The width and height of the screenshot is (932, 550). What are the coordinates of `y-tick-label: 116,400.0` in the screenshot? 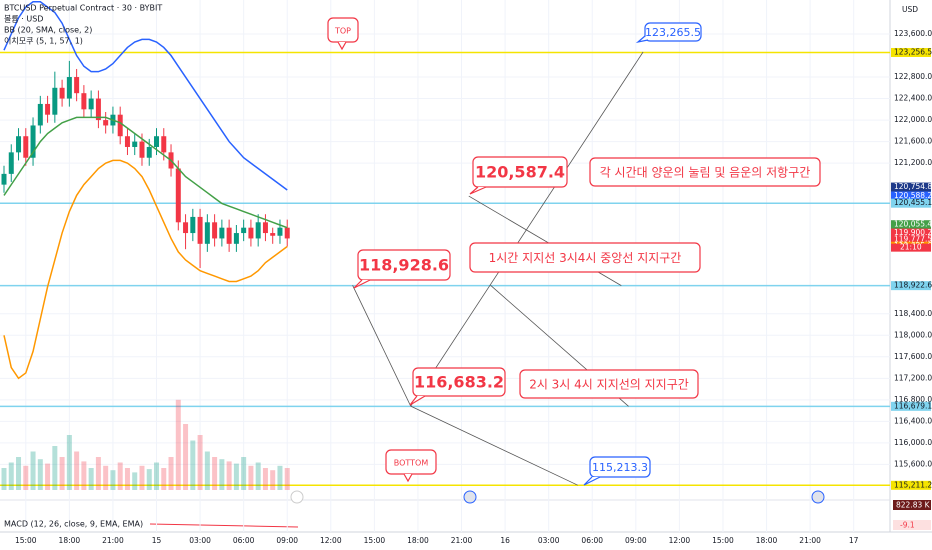 It's located at (913, 420).